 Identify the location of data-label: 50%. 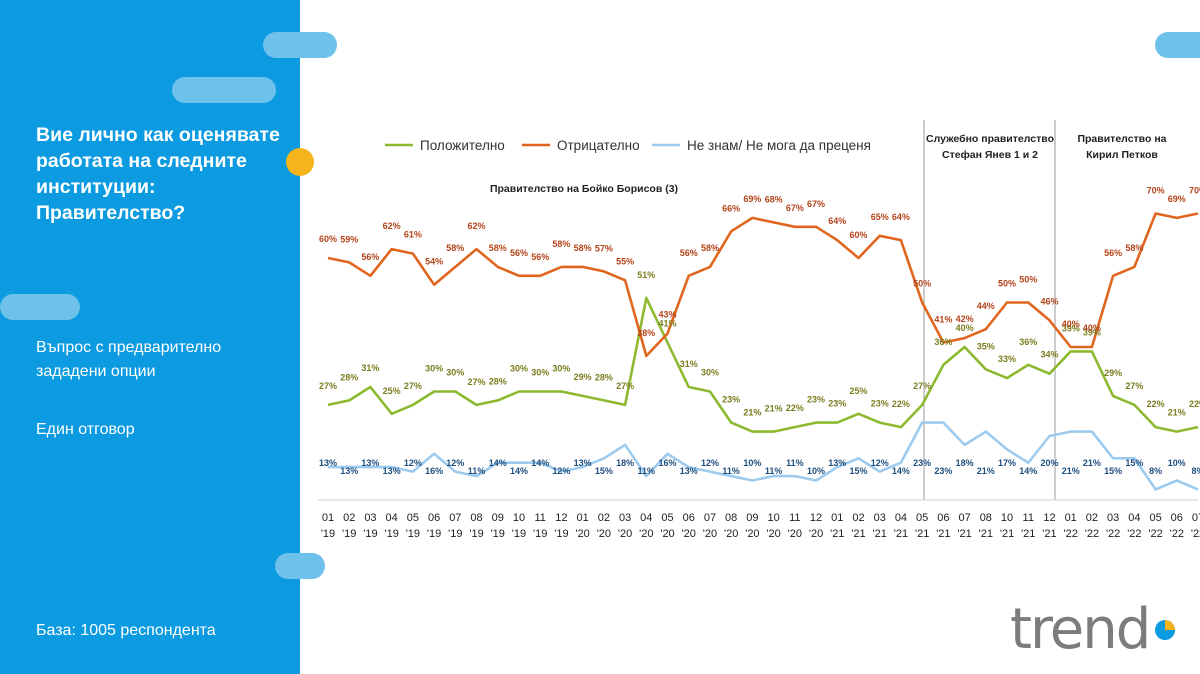
(1007, 284).